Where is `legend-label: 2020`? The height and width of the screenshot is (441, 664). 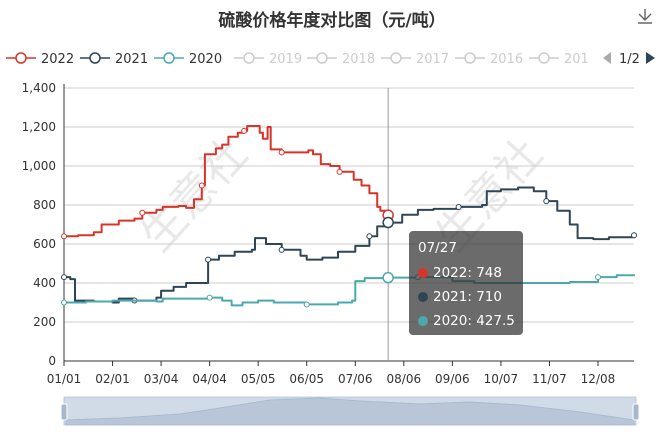
legend-label: 2020 is located at coordinates (205, 59).